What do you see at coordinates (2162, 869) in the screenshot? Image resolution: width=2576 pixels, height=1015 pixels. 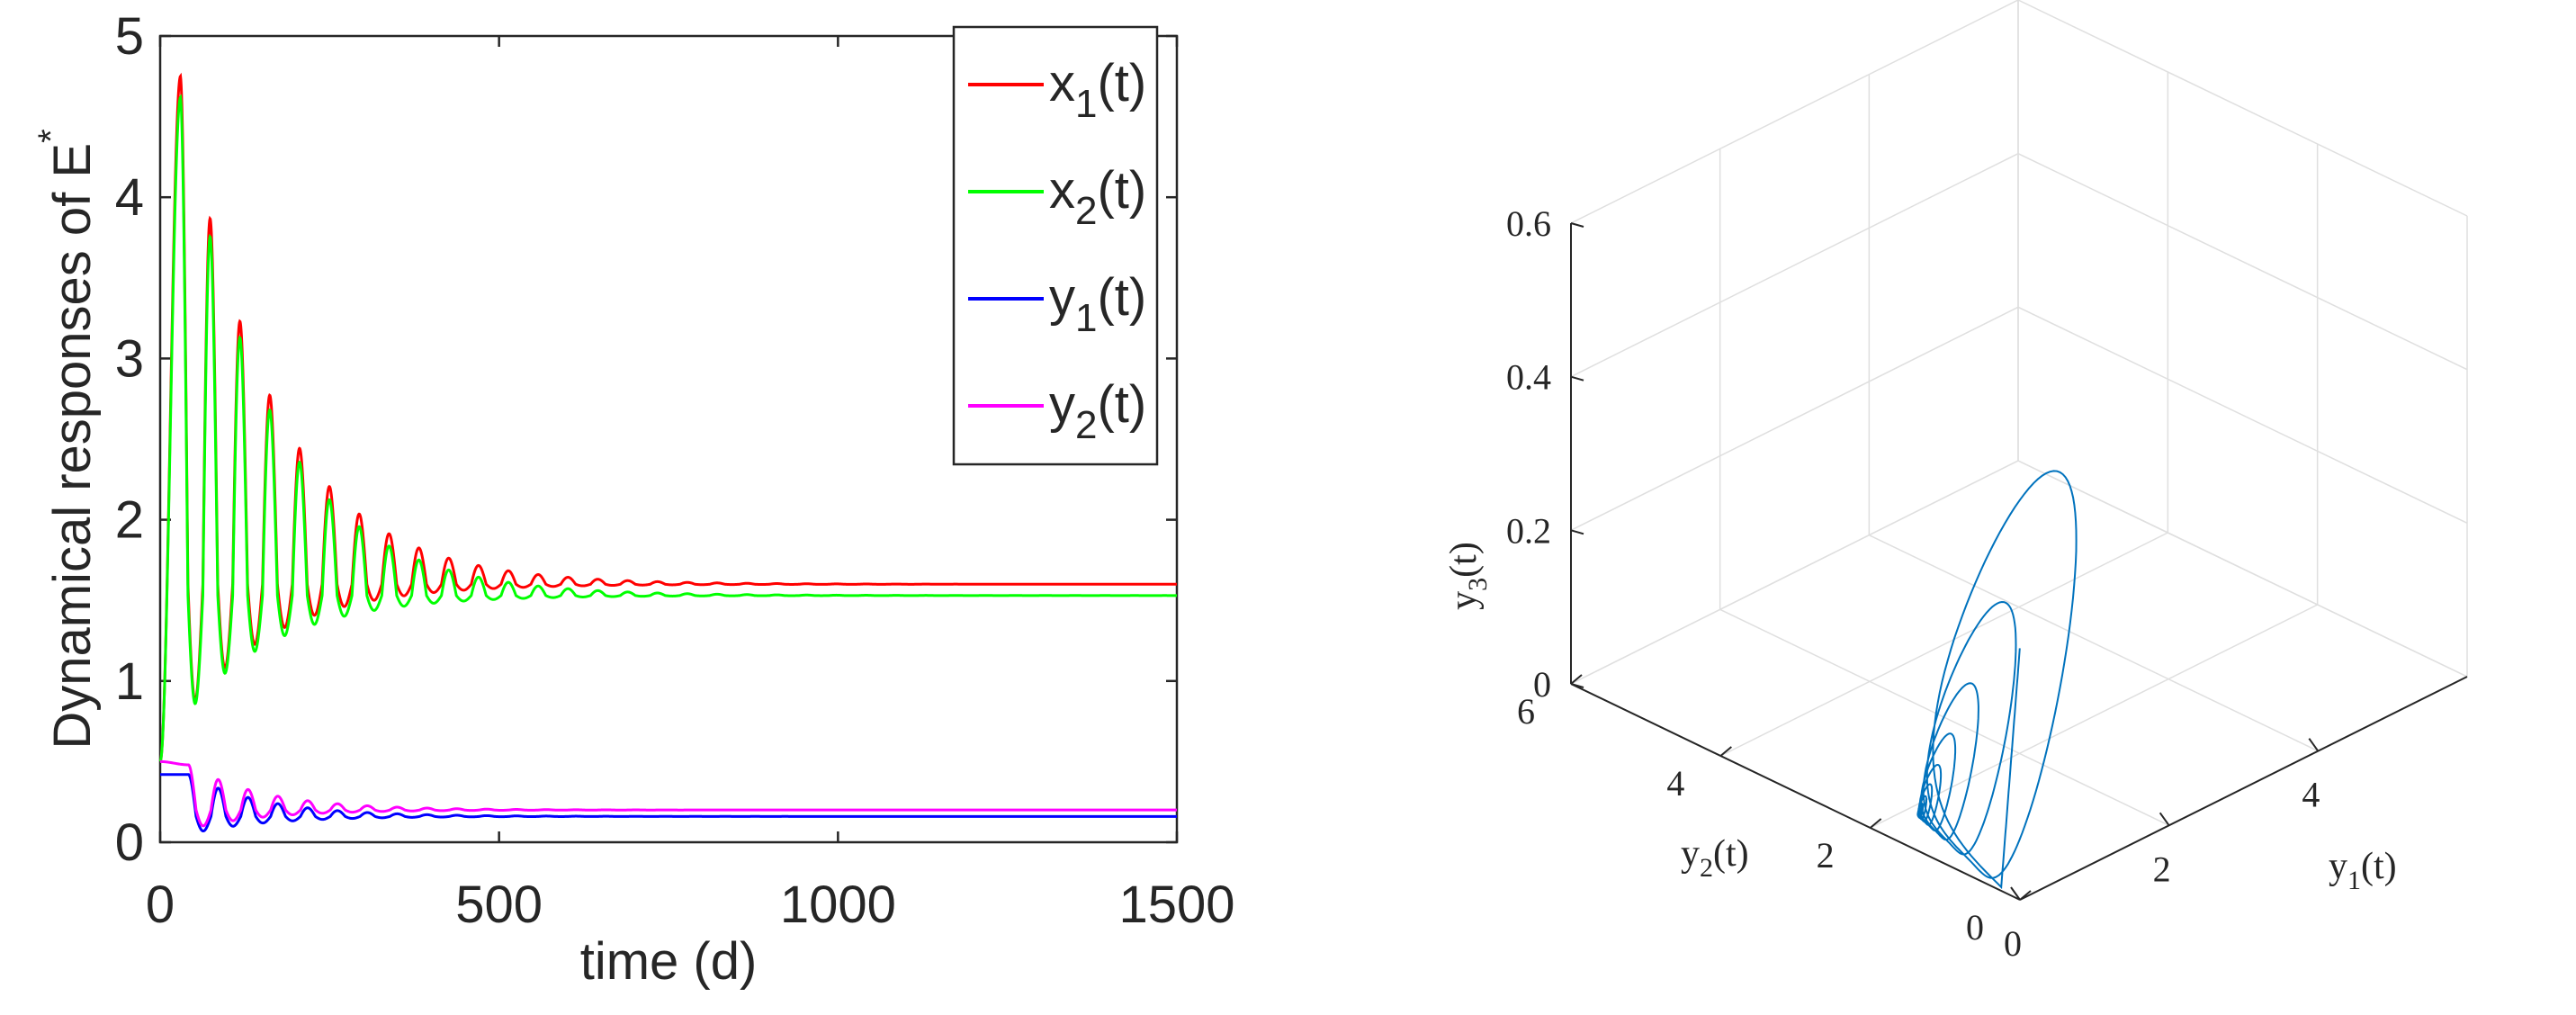 I see `x-tick-label: 2` at bounding box center [2162, 869].